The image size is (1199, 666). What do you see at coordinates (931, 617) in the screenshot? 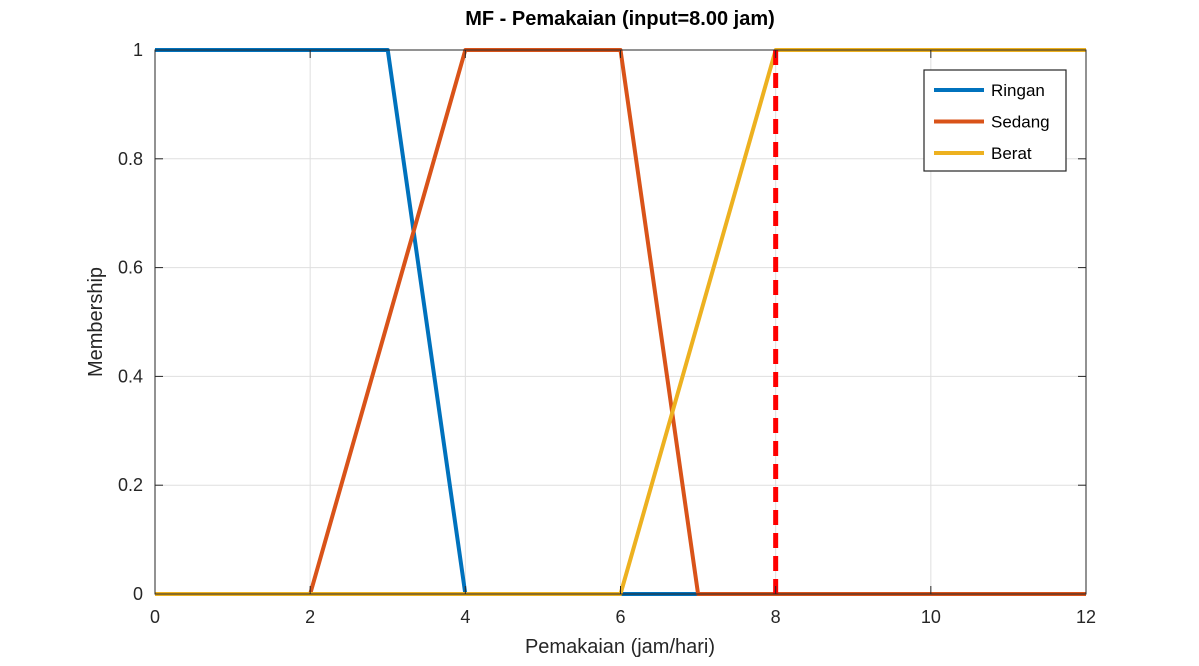
I see `x-tick-label: 10` at bounding box center [931, 617].